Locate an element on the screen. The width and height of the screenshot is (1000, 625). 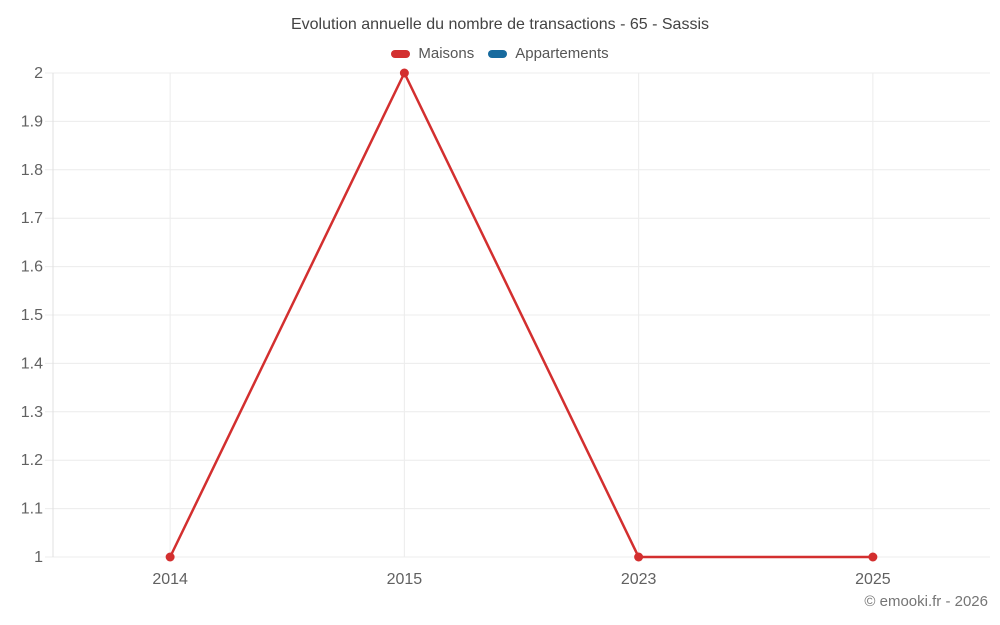
y-tick-label: 1.5 is located at coordinates (32, 315).